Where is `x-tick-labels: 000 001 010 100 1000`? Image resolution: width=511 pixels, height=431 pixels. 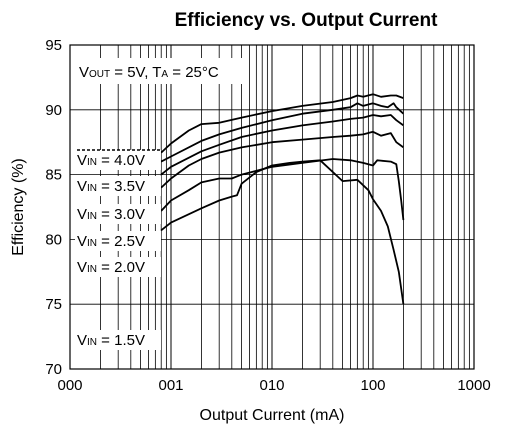
x-tick-labels: 000 001 010 100 1000 is located at coordinates (273, 385).